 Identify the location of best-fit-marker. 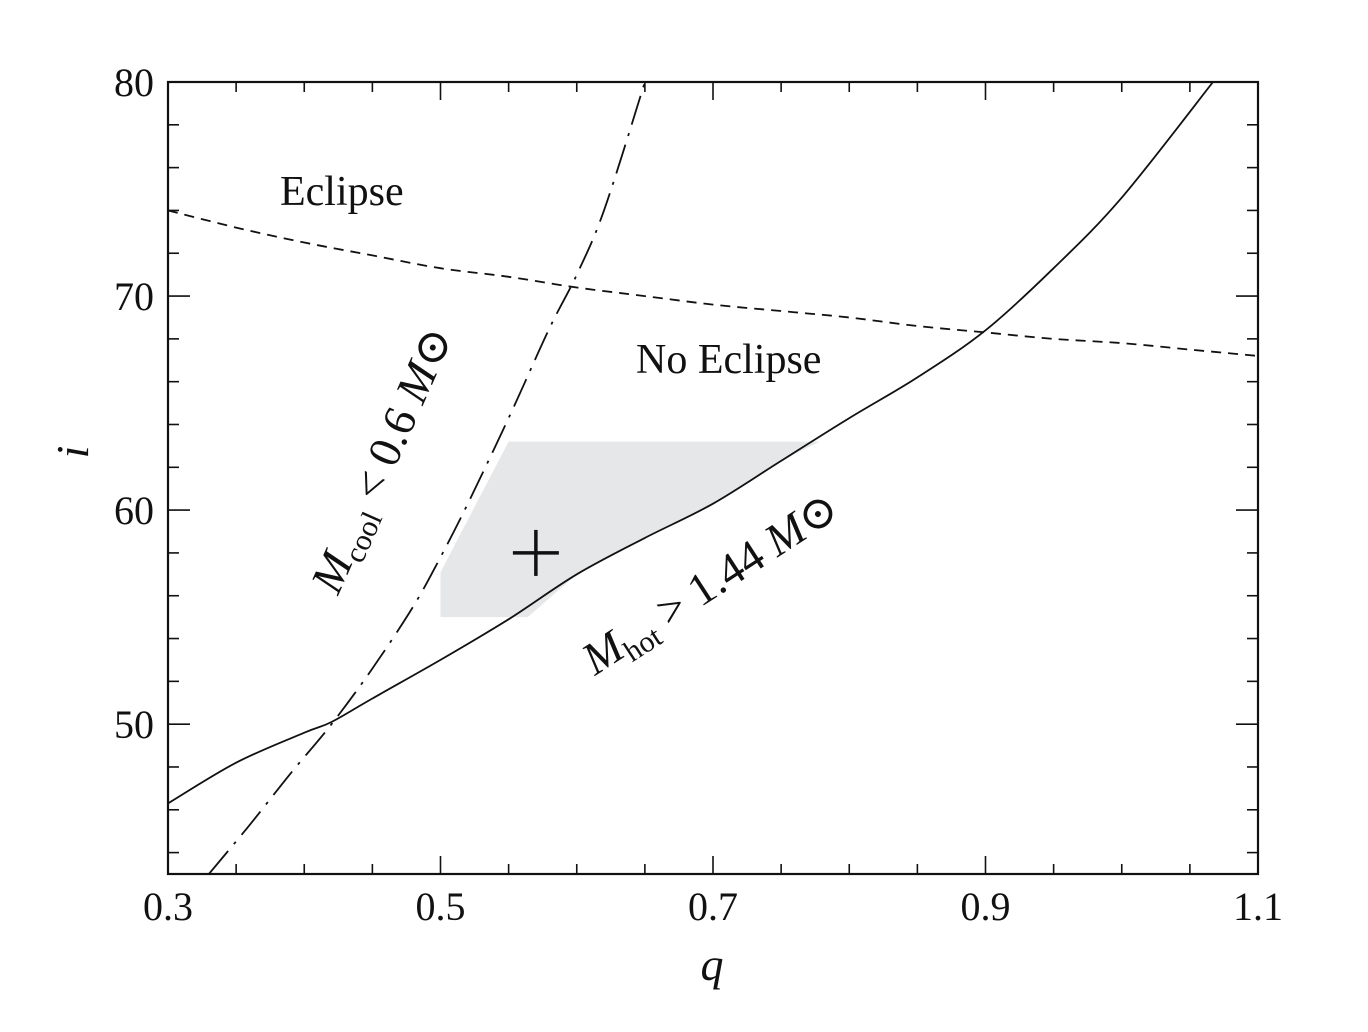
(535, 552).